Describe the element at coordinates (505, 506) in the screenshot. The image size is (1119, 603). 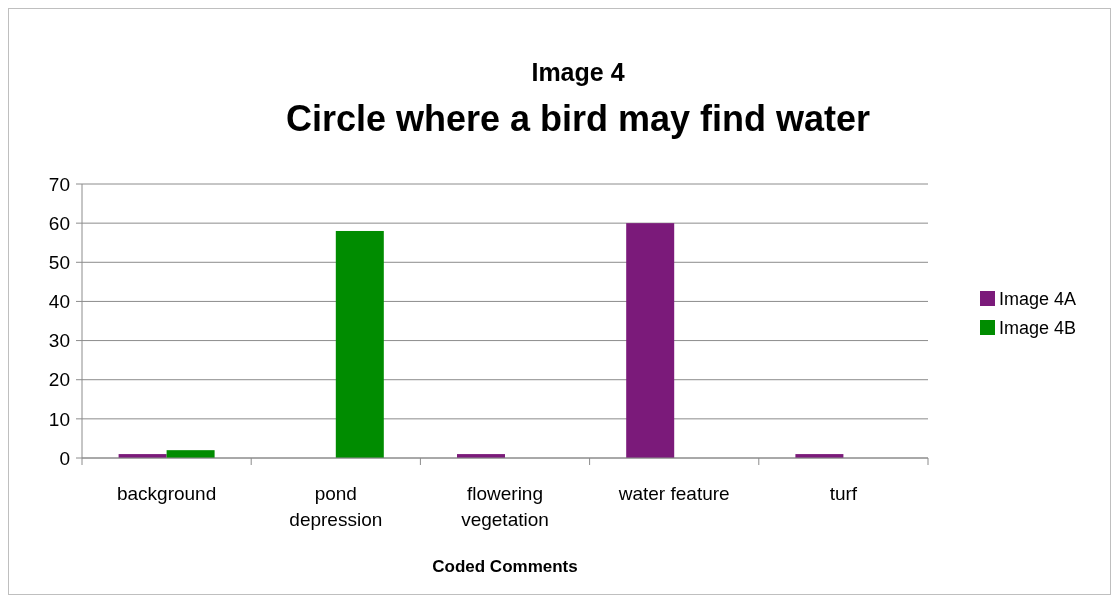
I see `x-tick-label: flowering vegetation` at that location.